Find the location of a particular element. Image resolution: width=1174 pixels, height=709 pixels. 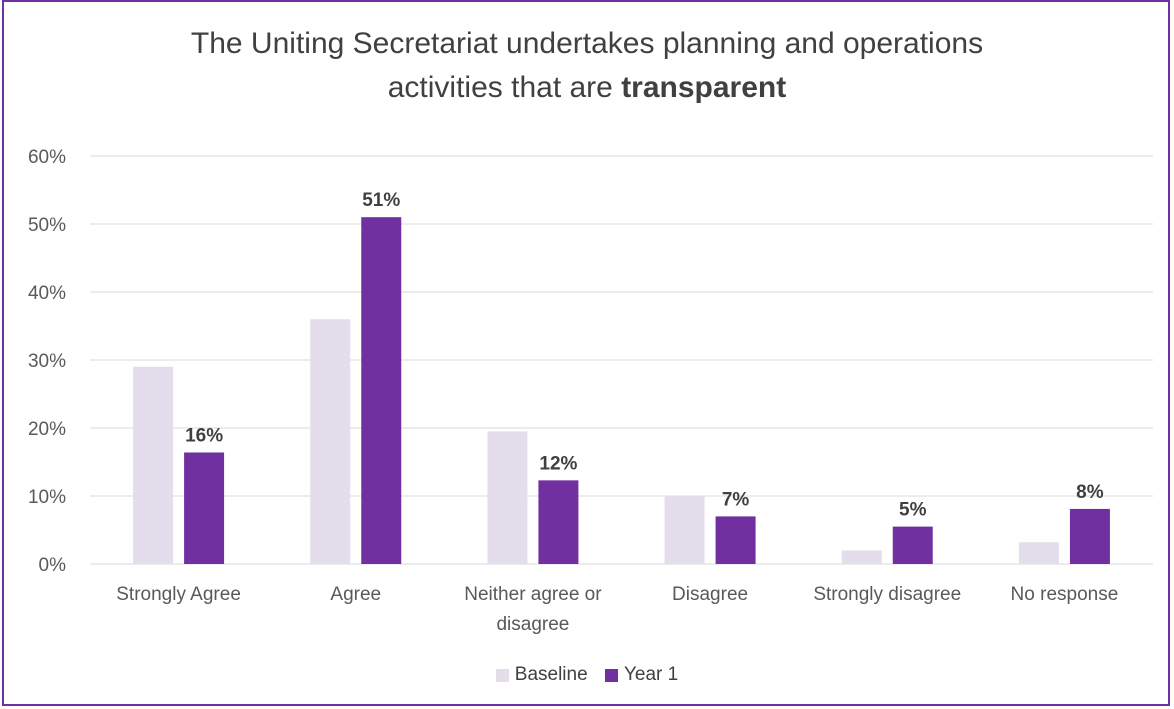

y-tick-label: 10% is located at coordinates (47, 497).